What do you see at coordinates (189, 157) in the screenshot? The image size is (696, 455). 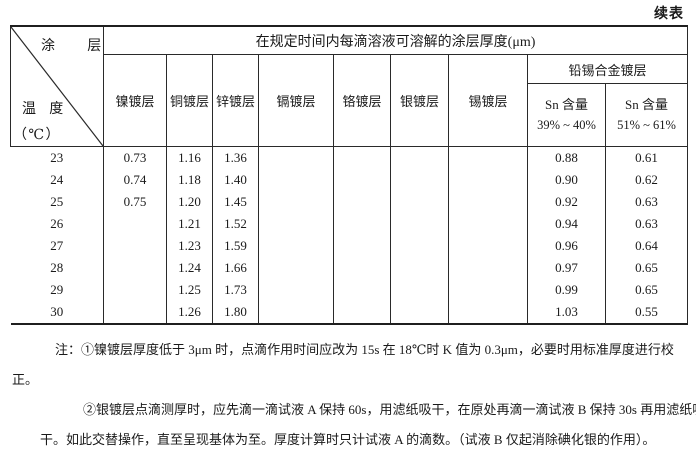 I see `thickness-value-cell: 1.16` at bounding box center [189, 157].